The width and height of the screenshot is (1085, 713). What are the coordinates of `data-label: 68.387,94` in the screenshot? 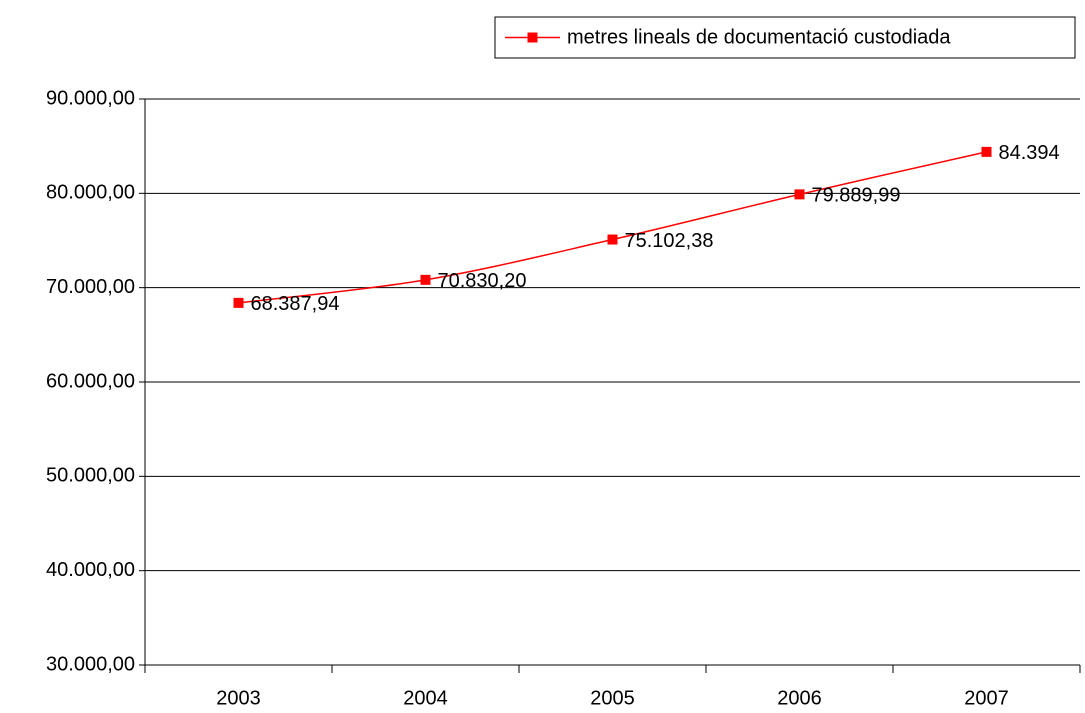 It's located at (295, 304).